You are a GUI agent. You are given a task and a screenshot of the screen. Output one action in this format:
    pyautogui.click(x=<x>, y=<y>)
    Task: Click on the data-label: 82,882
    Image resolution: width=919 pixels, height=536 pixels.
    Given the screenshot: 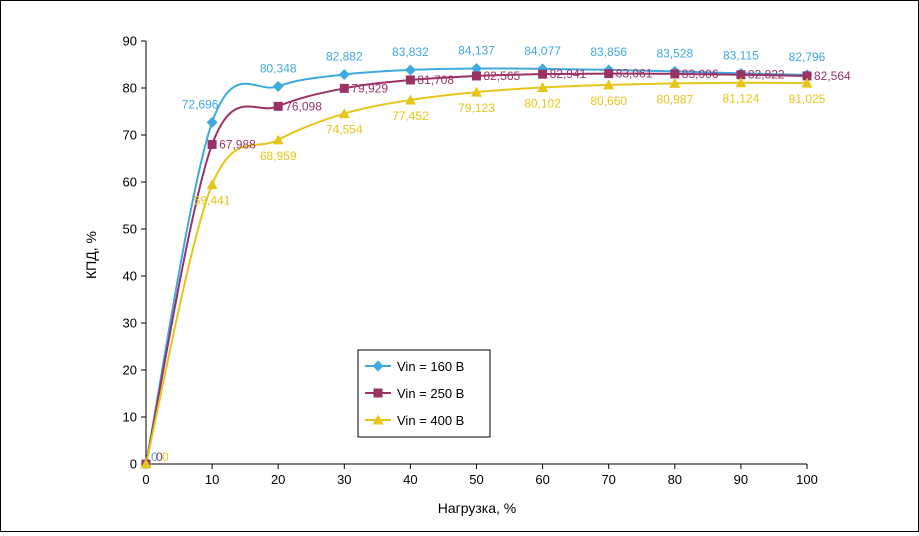 What is the action you would take?
    pyautogui.click(x=344, y=56)
    